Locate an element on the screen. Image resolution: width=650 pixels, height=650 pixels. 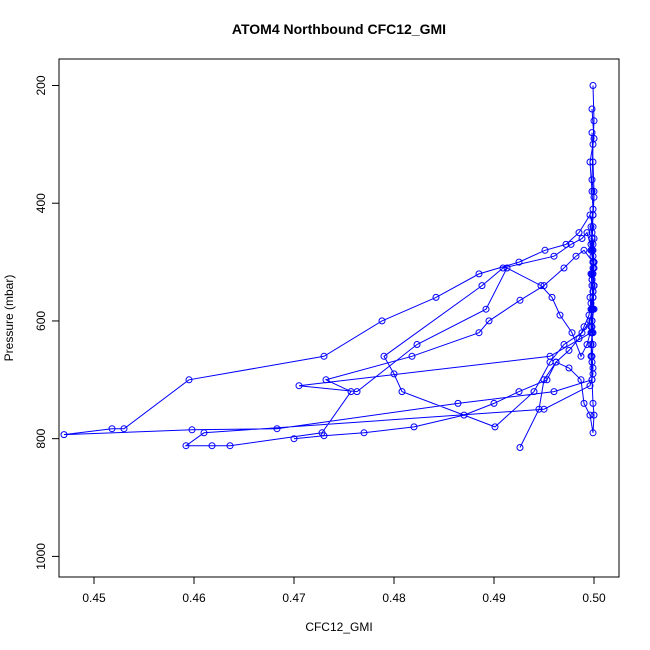
y-tick-label: 600 is located at coordinates (41, 321).